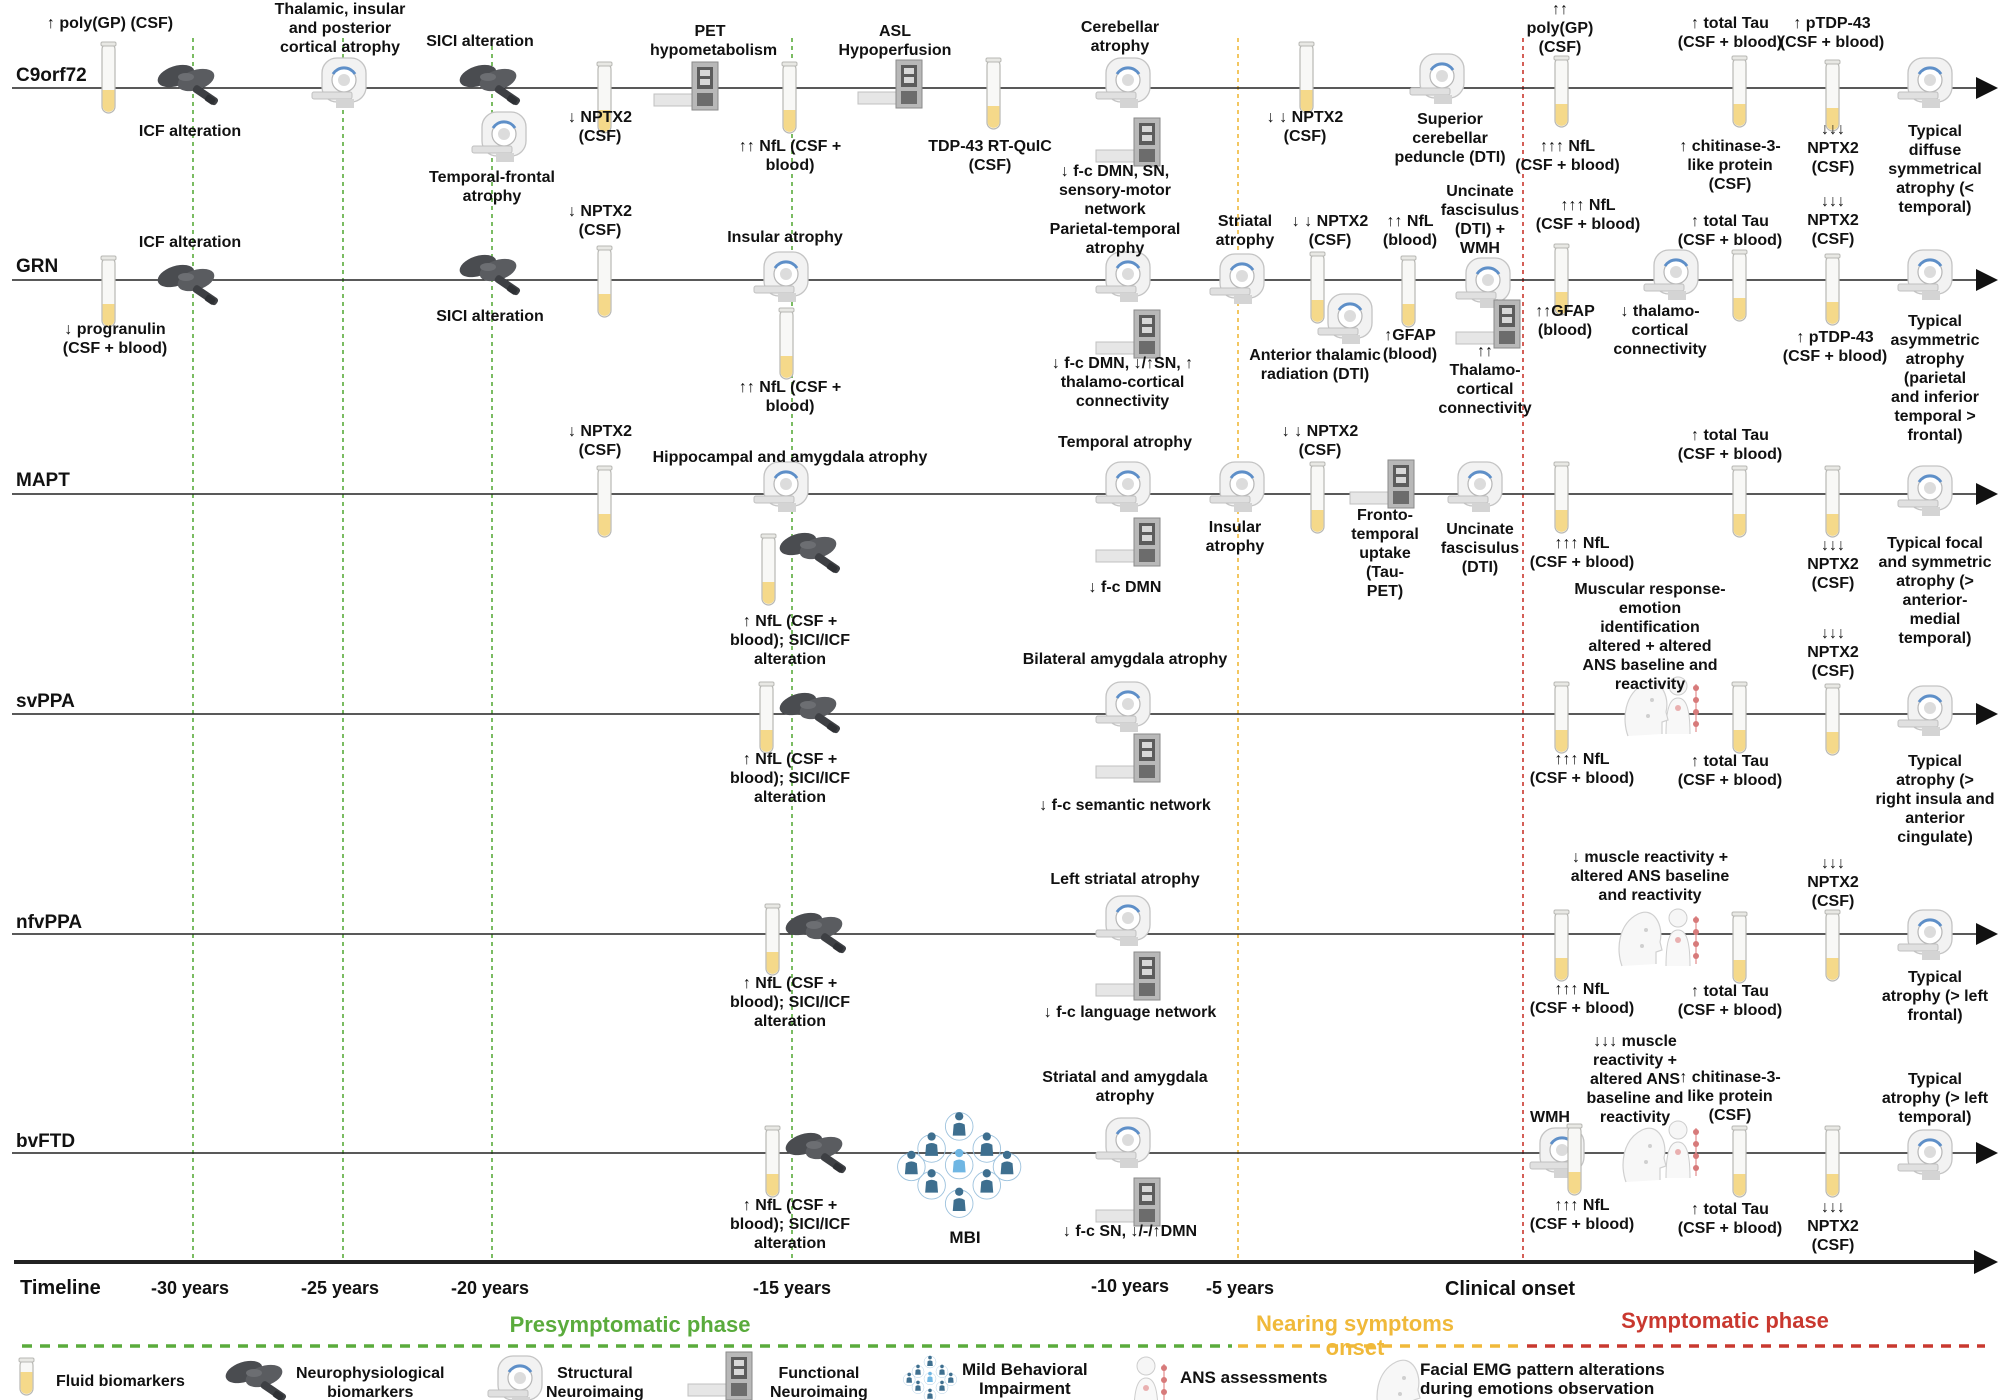 The image size is (2000, 1400). What do you see at coordinates (1582, 999) in the screenshot?
I see `nfvppa-nfl3-label: ↑↑↑ NfL (CSF + blood)` at bounding box center [1582, 999].